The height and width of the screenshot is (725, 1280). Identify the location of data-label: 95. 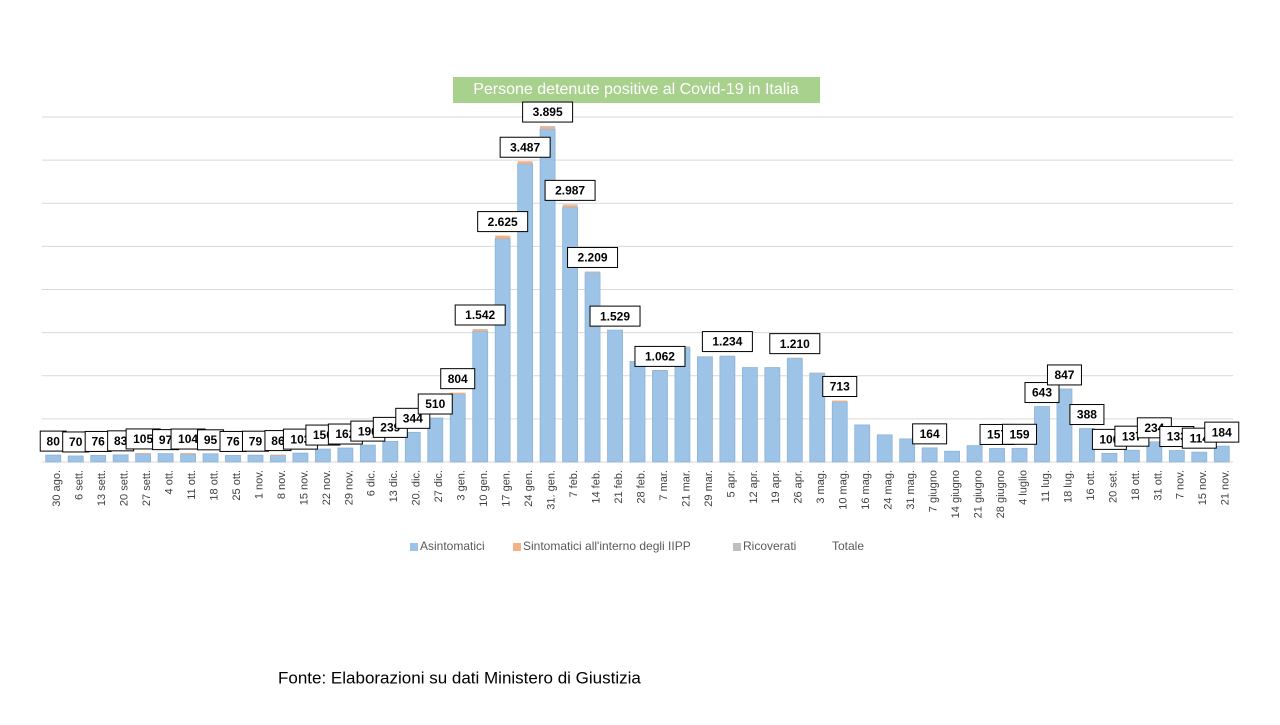
(211, 440).